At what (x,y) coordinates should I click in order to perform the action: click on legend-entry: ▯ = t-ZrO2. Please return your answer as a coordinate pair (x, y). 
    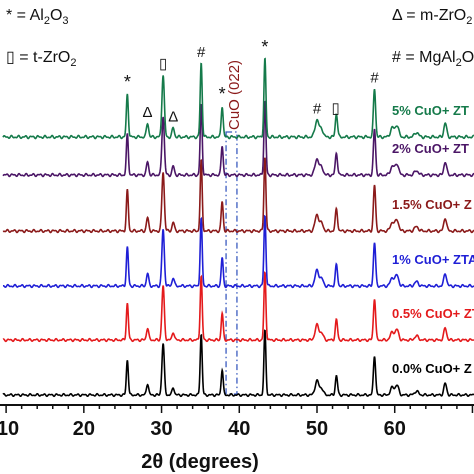
    Looking at the image, I should click on (41, 59).